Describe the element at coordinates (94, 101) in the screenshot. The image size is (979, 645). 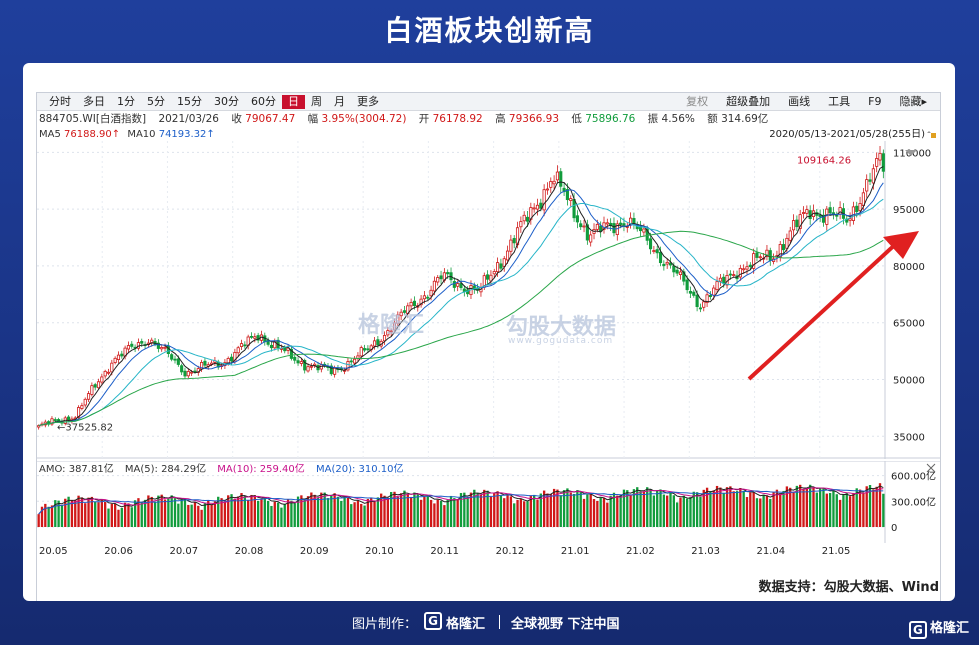
I see `period-tab-1: 多日` at that location.